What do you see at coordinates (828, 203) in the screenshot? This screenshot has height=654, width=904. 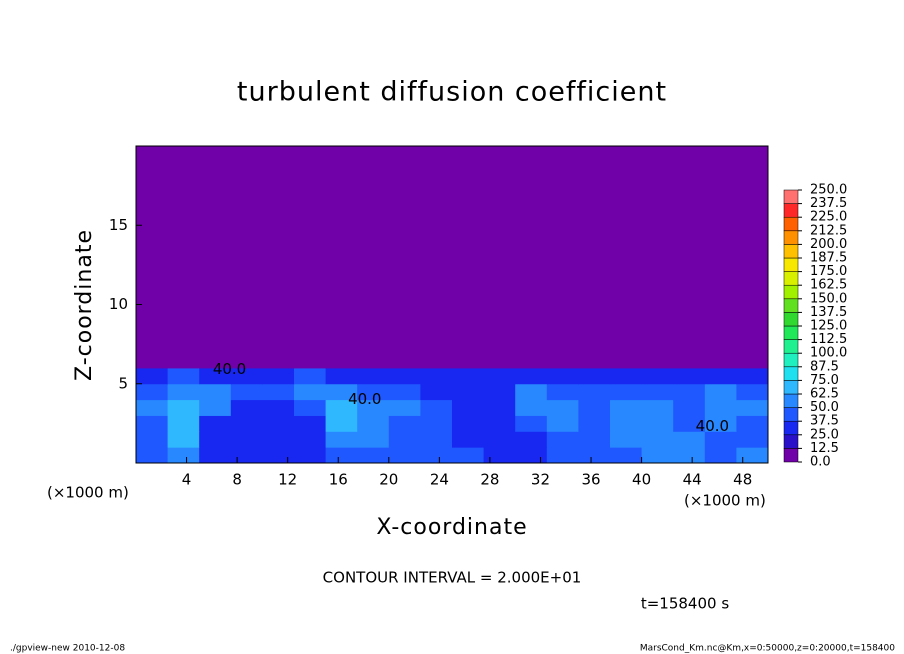 I see `colorbar-label: 237.5` at bounding box center [828, 203].